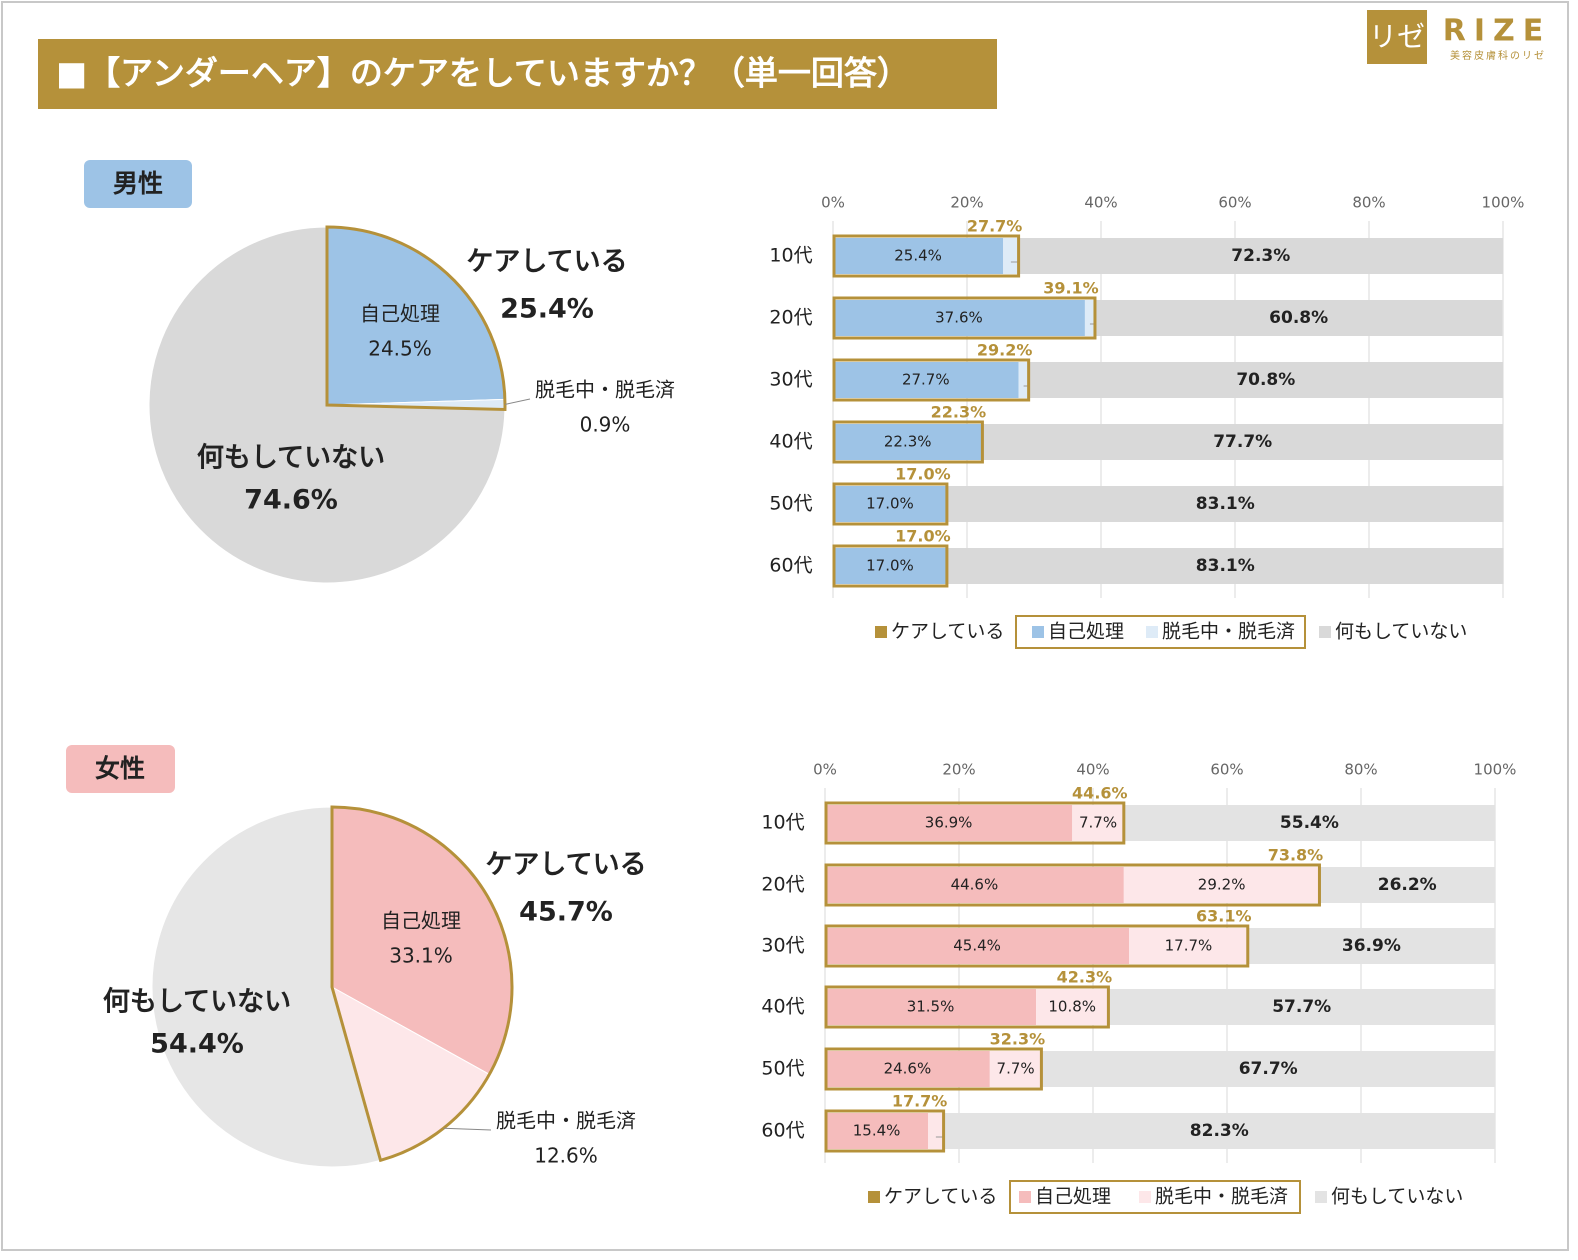  I want to click on slice-label: 自己処理, so click(421, 921).